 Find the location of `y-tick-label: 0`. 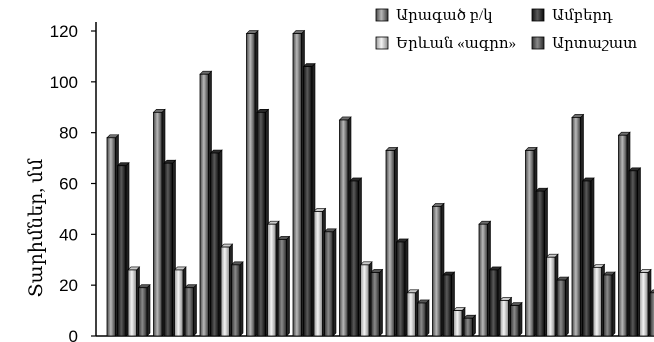

y-tick-label: 0 is located at coordinates (73, 334).